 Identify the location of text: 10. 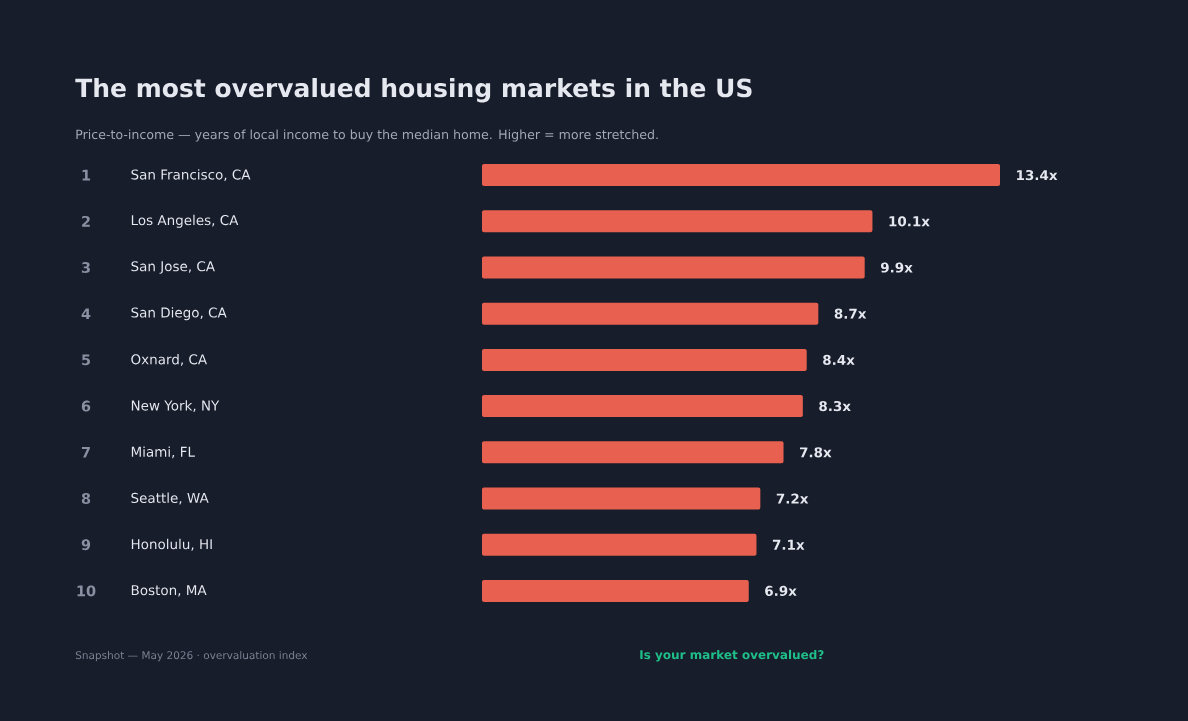
(86, 591).